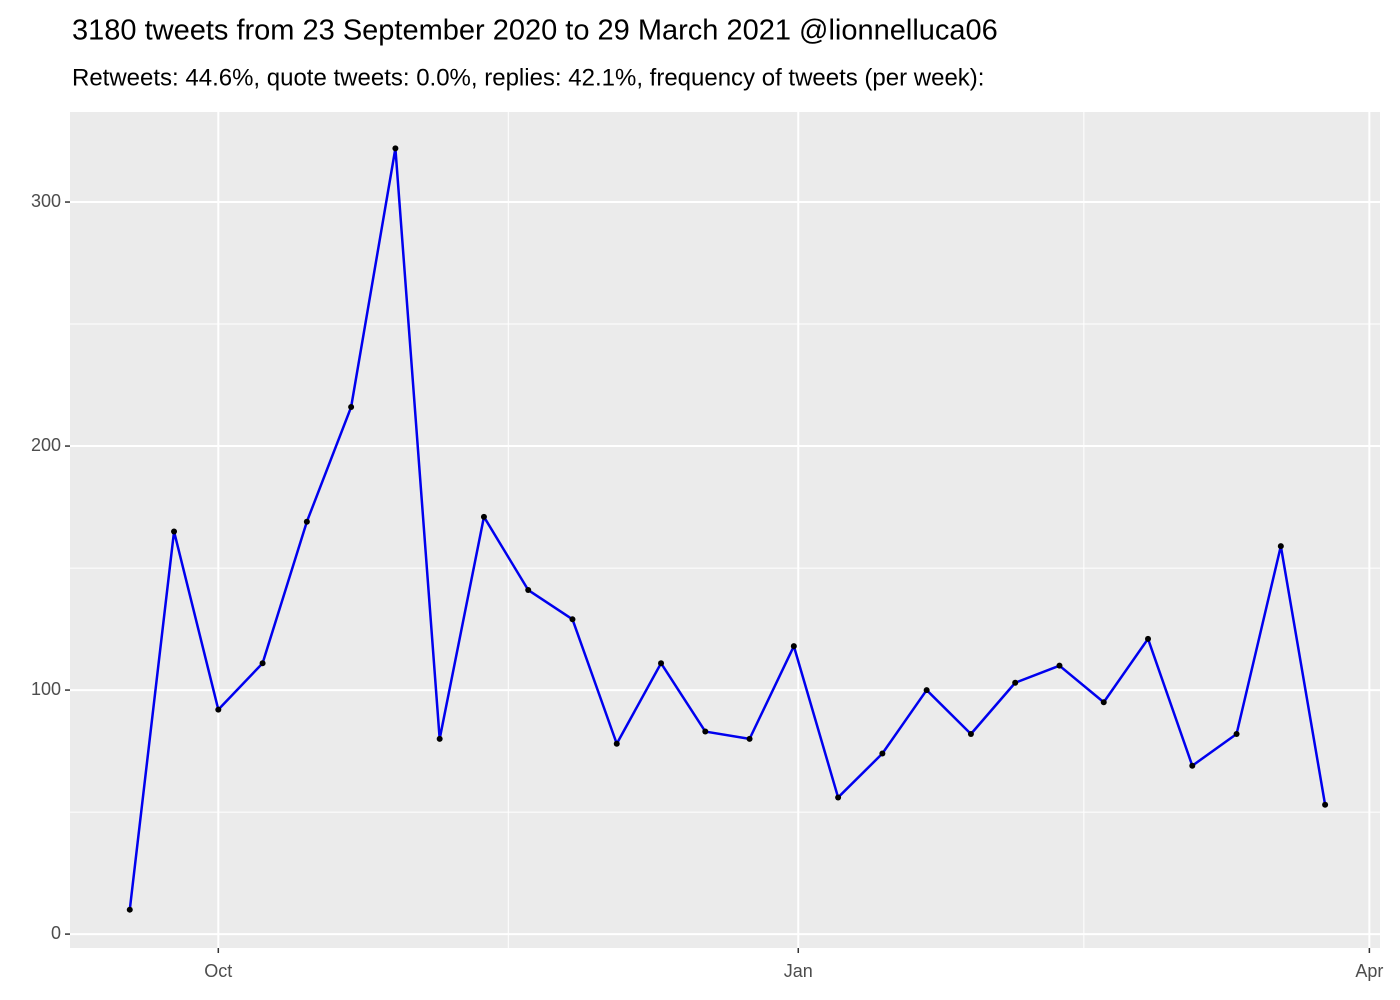 The width and height of the screenshot is (1400, 1000). I want to click on x-tick-label: Jan, so click(798, 971).